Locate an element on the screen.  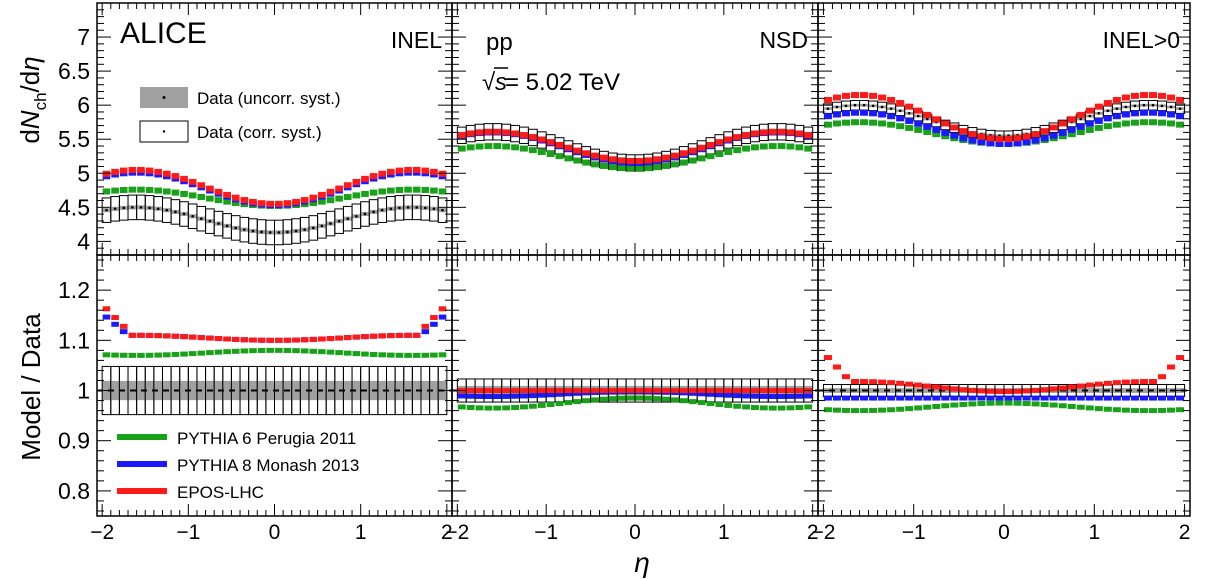
legend-corr-marker is located at coordinates (164, 131).